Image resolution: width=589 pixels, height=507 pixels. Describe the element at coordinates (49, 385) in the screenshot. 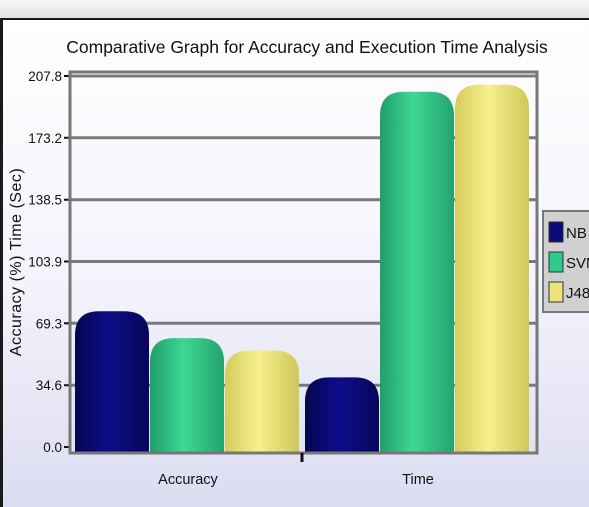

I see `y-tick-label: 34.6` at that location.